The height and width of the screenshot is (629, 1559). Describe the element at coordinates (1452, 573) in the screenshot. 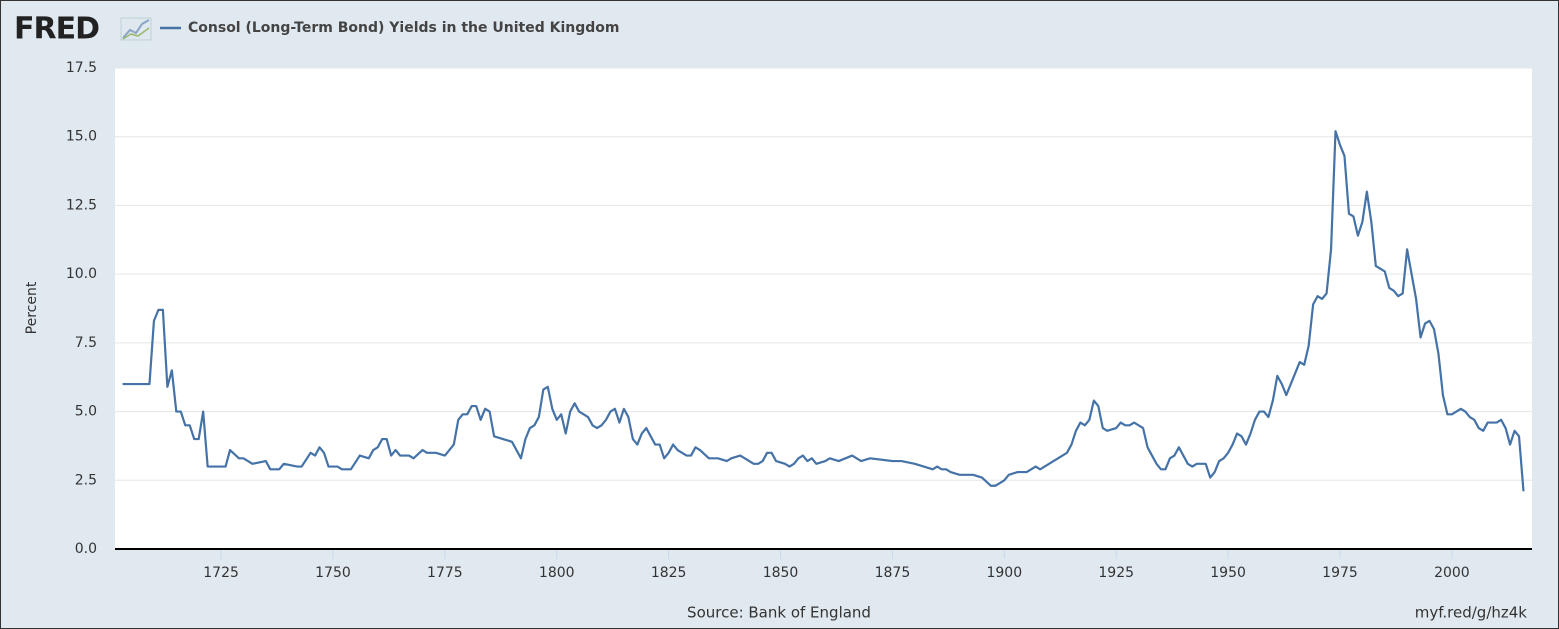

I see `x-tick-label: 2000` at that location.